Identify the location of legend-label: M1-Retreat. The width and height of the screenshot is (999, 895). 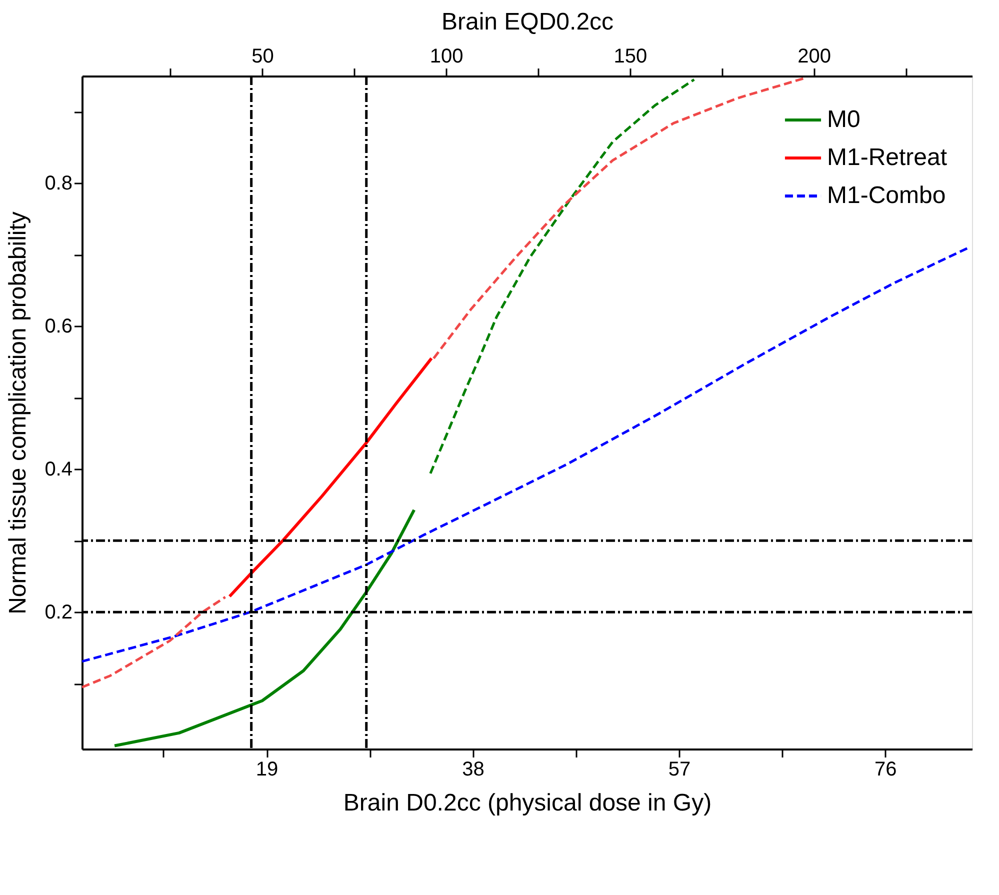
(887, 157).